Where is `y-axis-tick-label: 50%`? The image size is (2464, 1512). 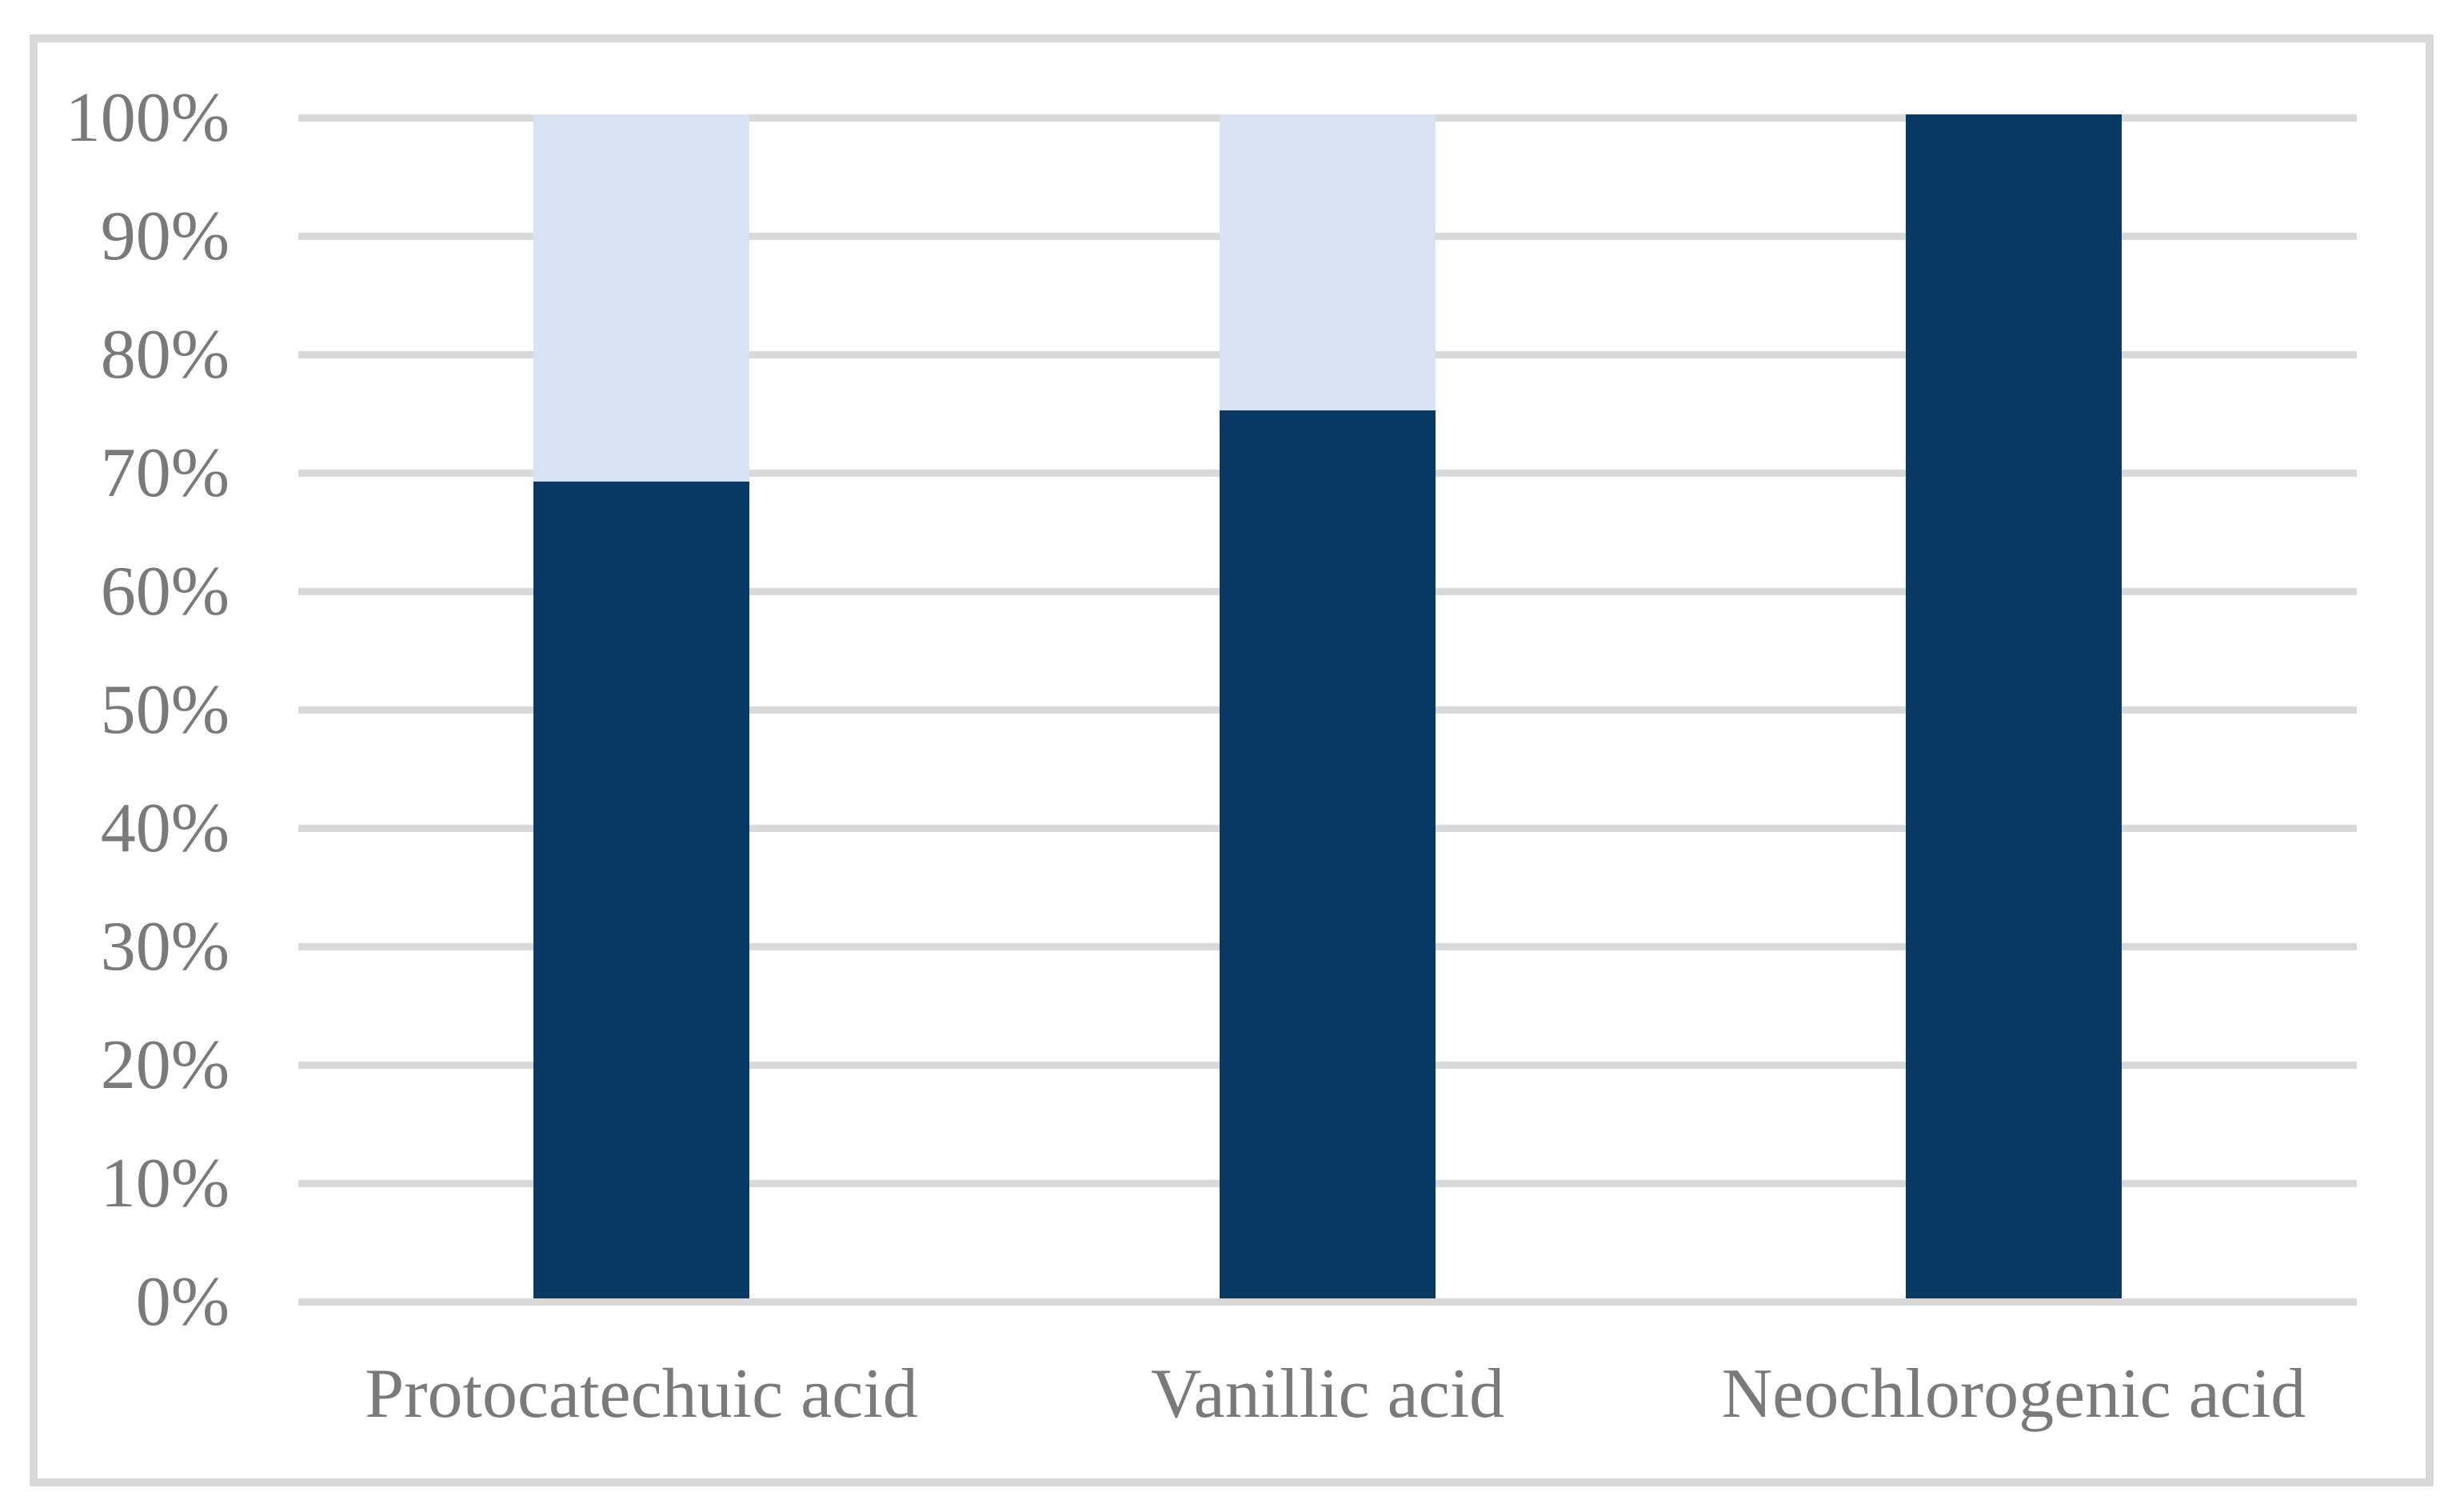
y-axis-tick-label: 50% is located at coordinates (165, 709).